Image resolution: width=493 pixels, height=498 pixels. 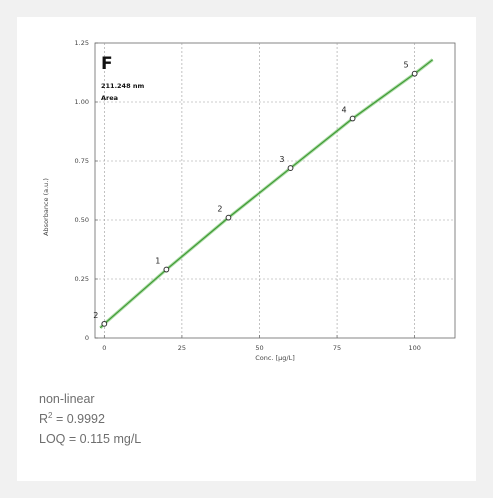 What do you see at coordinates (157, 261) in the screenshot?
I see `data-point-label: 1` at bounding box center [157, 261].